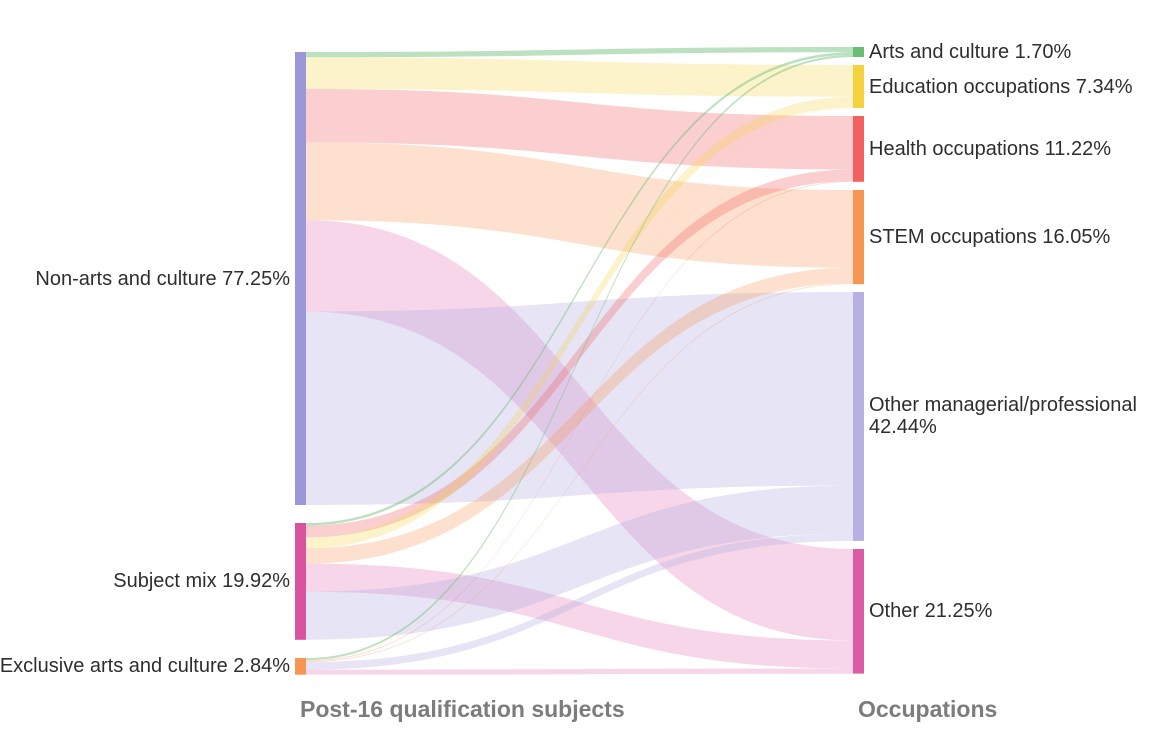 Image resolution: width=1168 pixels, height=740 pixels. What do you see at coordinates (858, 52) in the screenshot?
I see `sankey-node-arts` at bounding box center [858, 52].